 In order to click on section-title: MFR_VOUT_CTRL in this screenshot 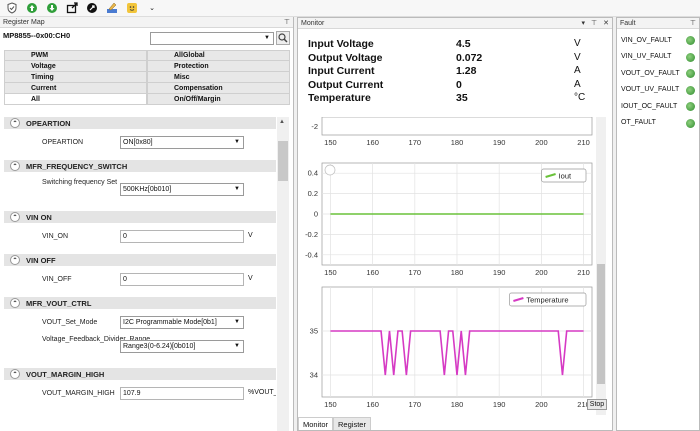, I will do `click(59, 303)`.